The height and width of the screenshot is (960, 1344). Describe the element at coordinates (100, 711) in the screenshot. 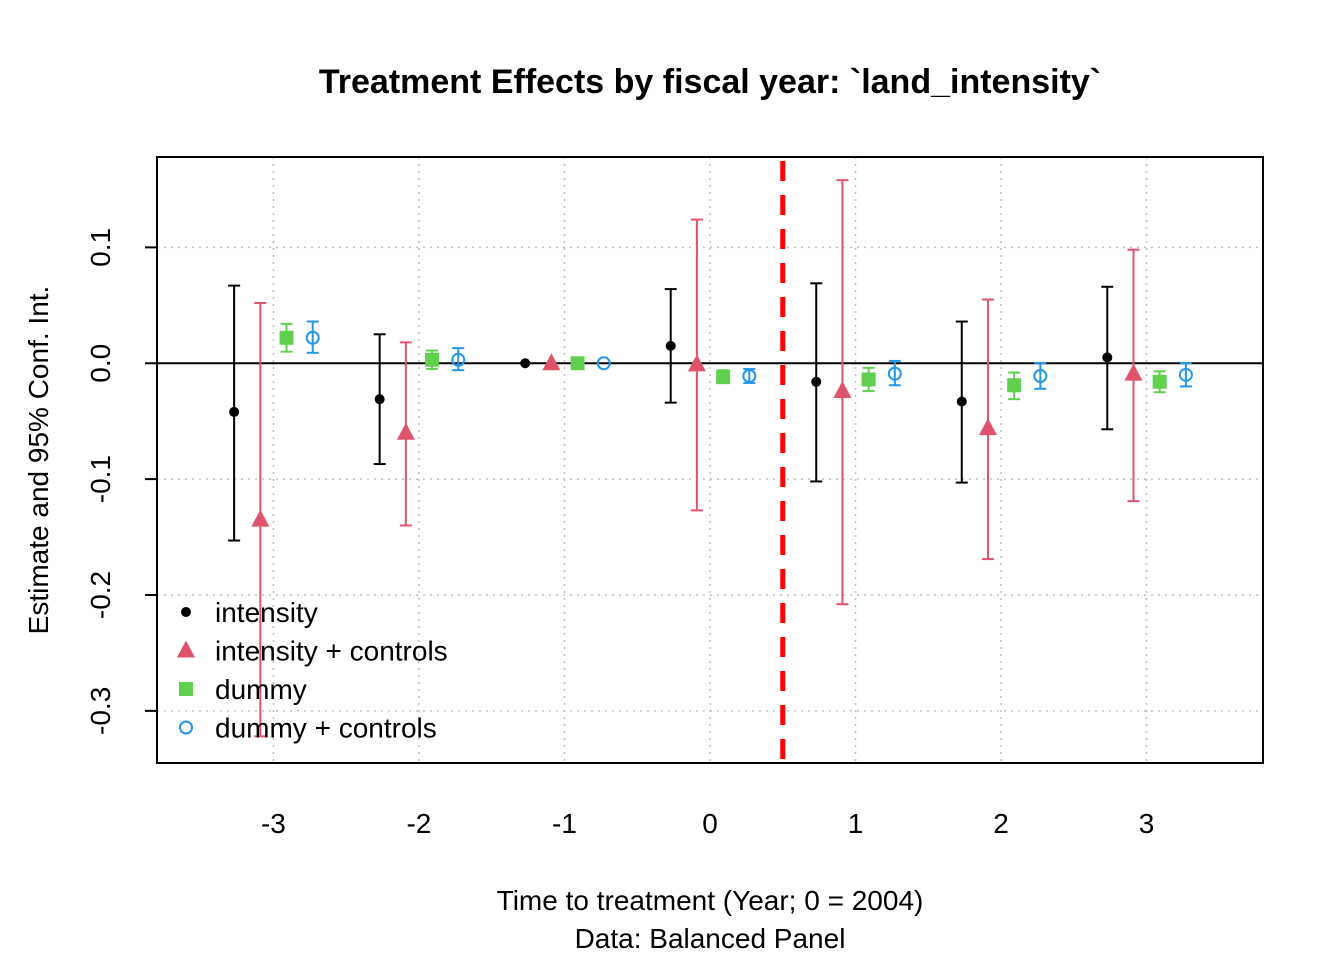

I see `y-tick-label: -0.3` at that location.